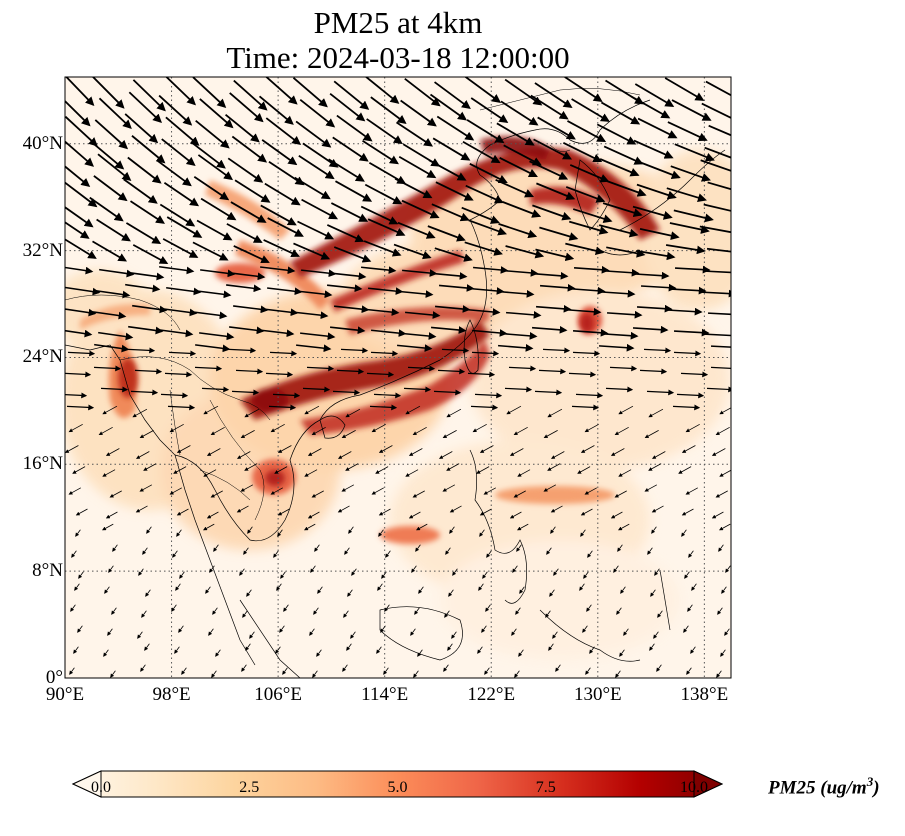  What do you see at coordinates (398, 57) in the screenshot?
I see `map-title-line2: Time: 2024-03-18 12:00:00` at bounding box center [398, 57].